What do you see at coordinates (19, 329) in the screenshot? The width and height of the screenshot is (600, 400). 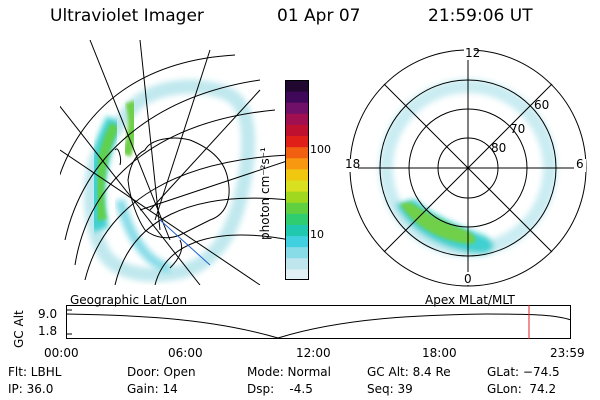 I see `timeline-ylabel: GC Alt` at bounding box center [19, 329].